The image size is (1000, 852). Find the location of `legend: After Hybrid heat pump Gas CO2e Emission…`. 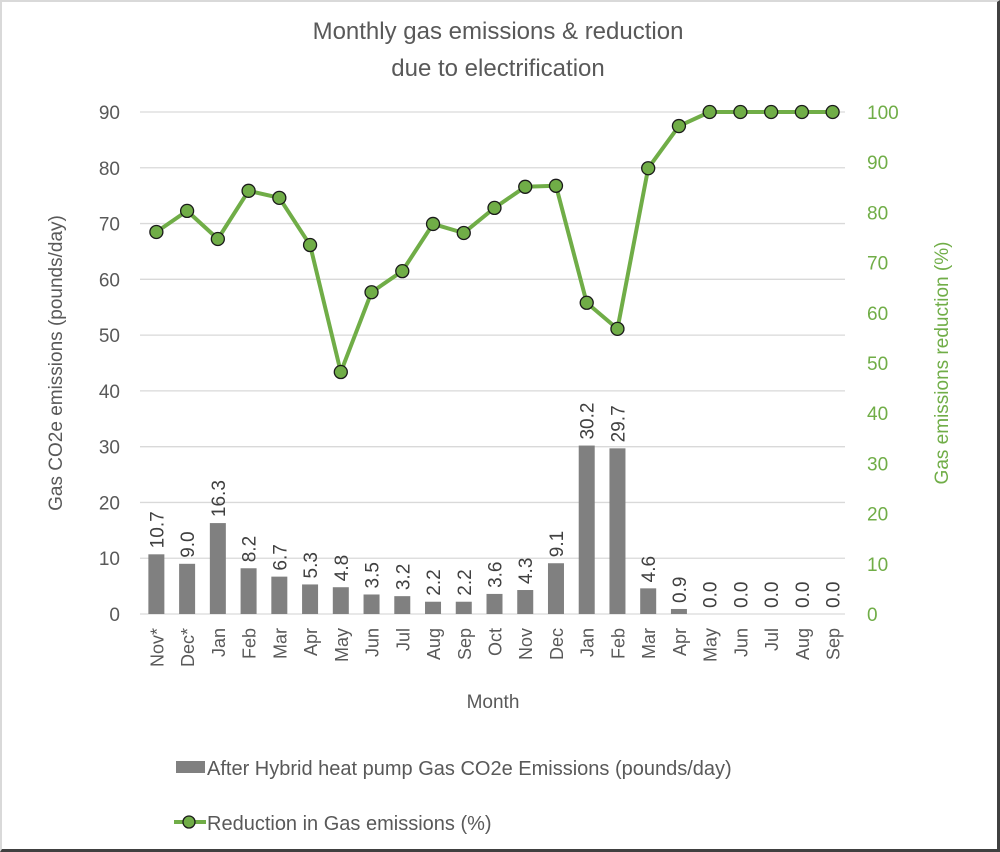

legend: After Hybrid heat pump Gas CO2e Emission… is located at coordinates (453, 796).